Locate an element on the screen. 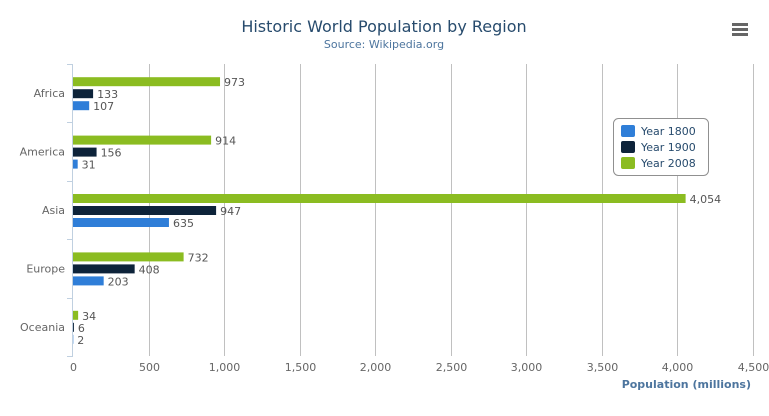  data-label: 4,054 is located at coordinates (706, 199).